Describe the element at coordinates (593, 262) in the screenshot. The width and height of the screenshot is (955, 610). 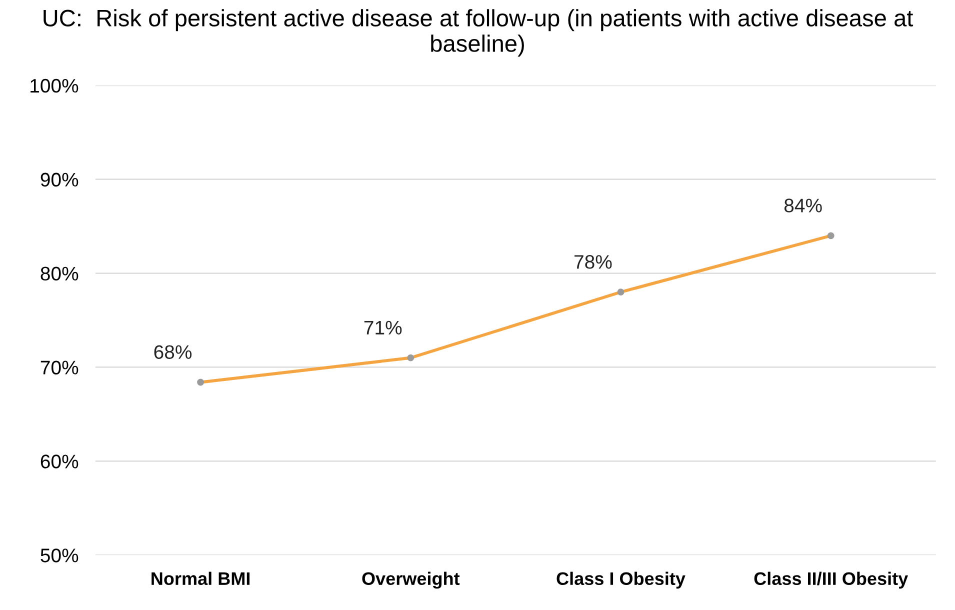
I see `data-label: 78%` at that location.